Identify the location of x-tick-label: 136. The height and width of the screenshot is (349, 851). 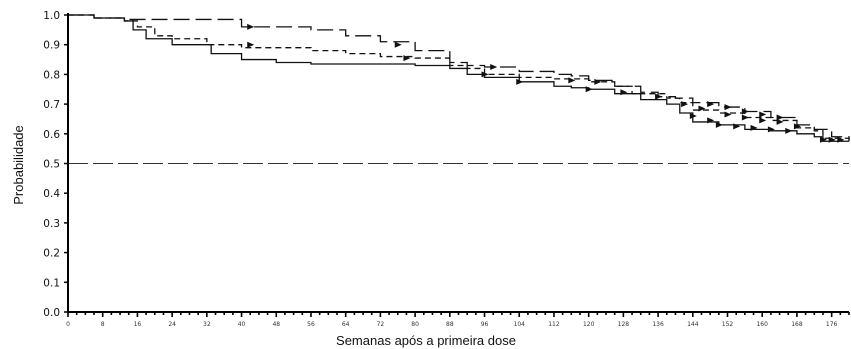
(658, 324).